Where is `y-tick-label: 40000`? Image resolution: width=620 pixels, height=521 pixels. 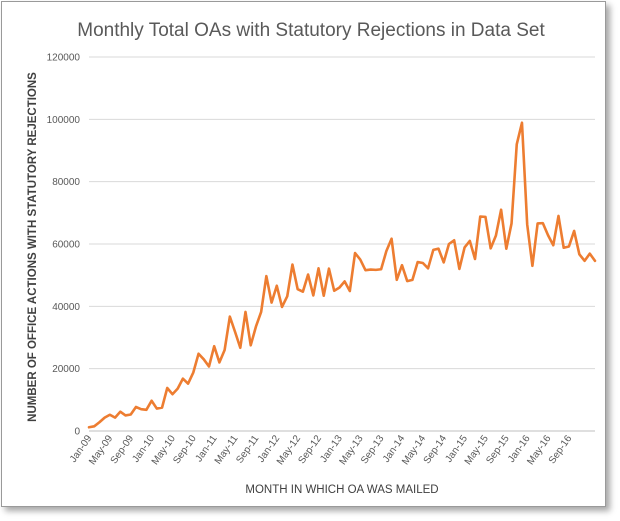 y-tick-label: 40000 is located at coordinates (66, 307).